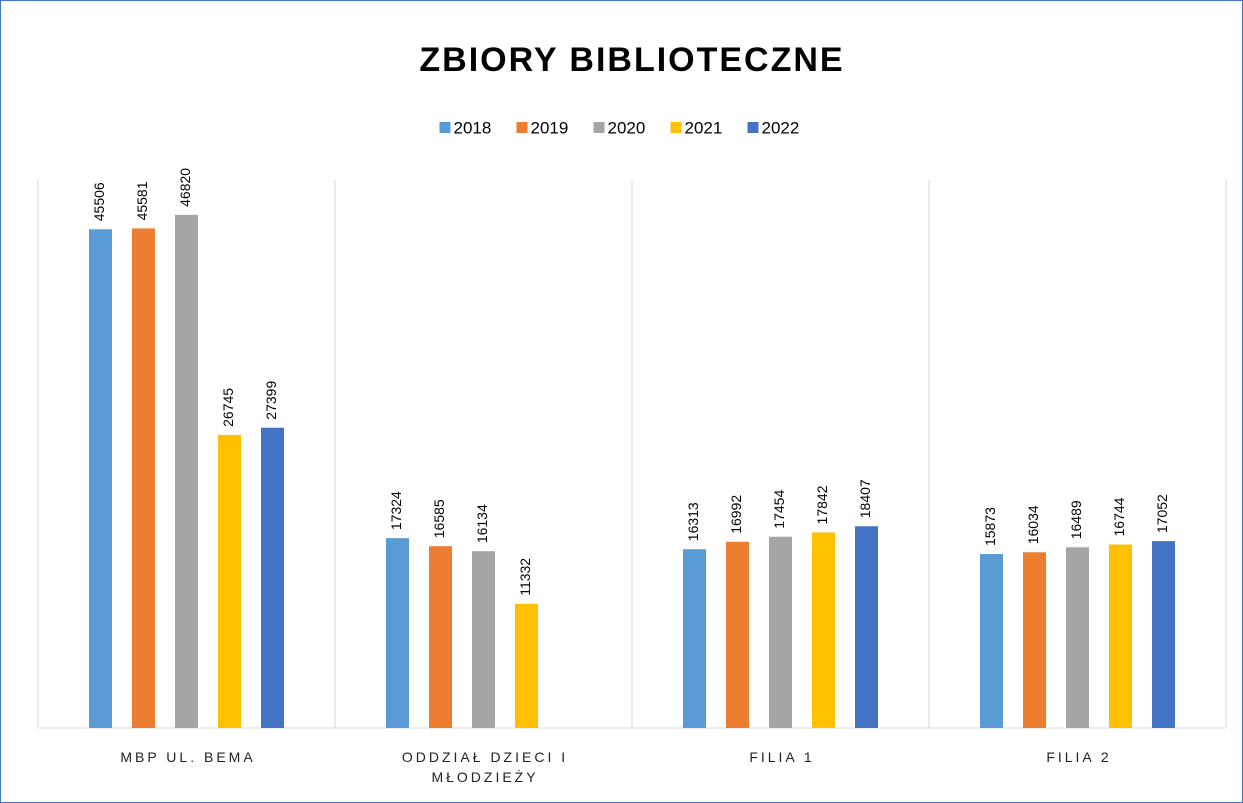  I want to click on data-label: 16992, so click(736, 514).